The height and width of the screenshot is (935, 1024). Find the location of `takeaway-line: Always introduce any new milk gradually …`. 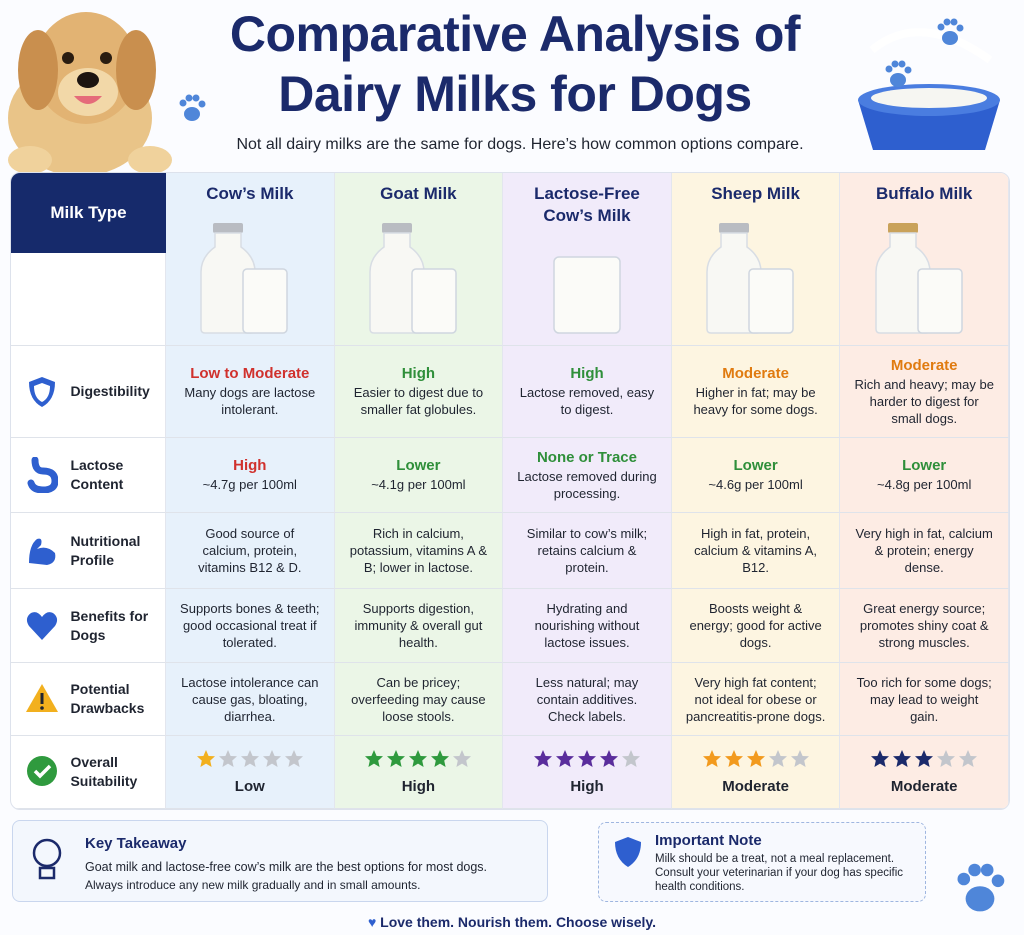

takeaway-line: Always introduce any new milk gradually … is located at coordinates (253, 885).